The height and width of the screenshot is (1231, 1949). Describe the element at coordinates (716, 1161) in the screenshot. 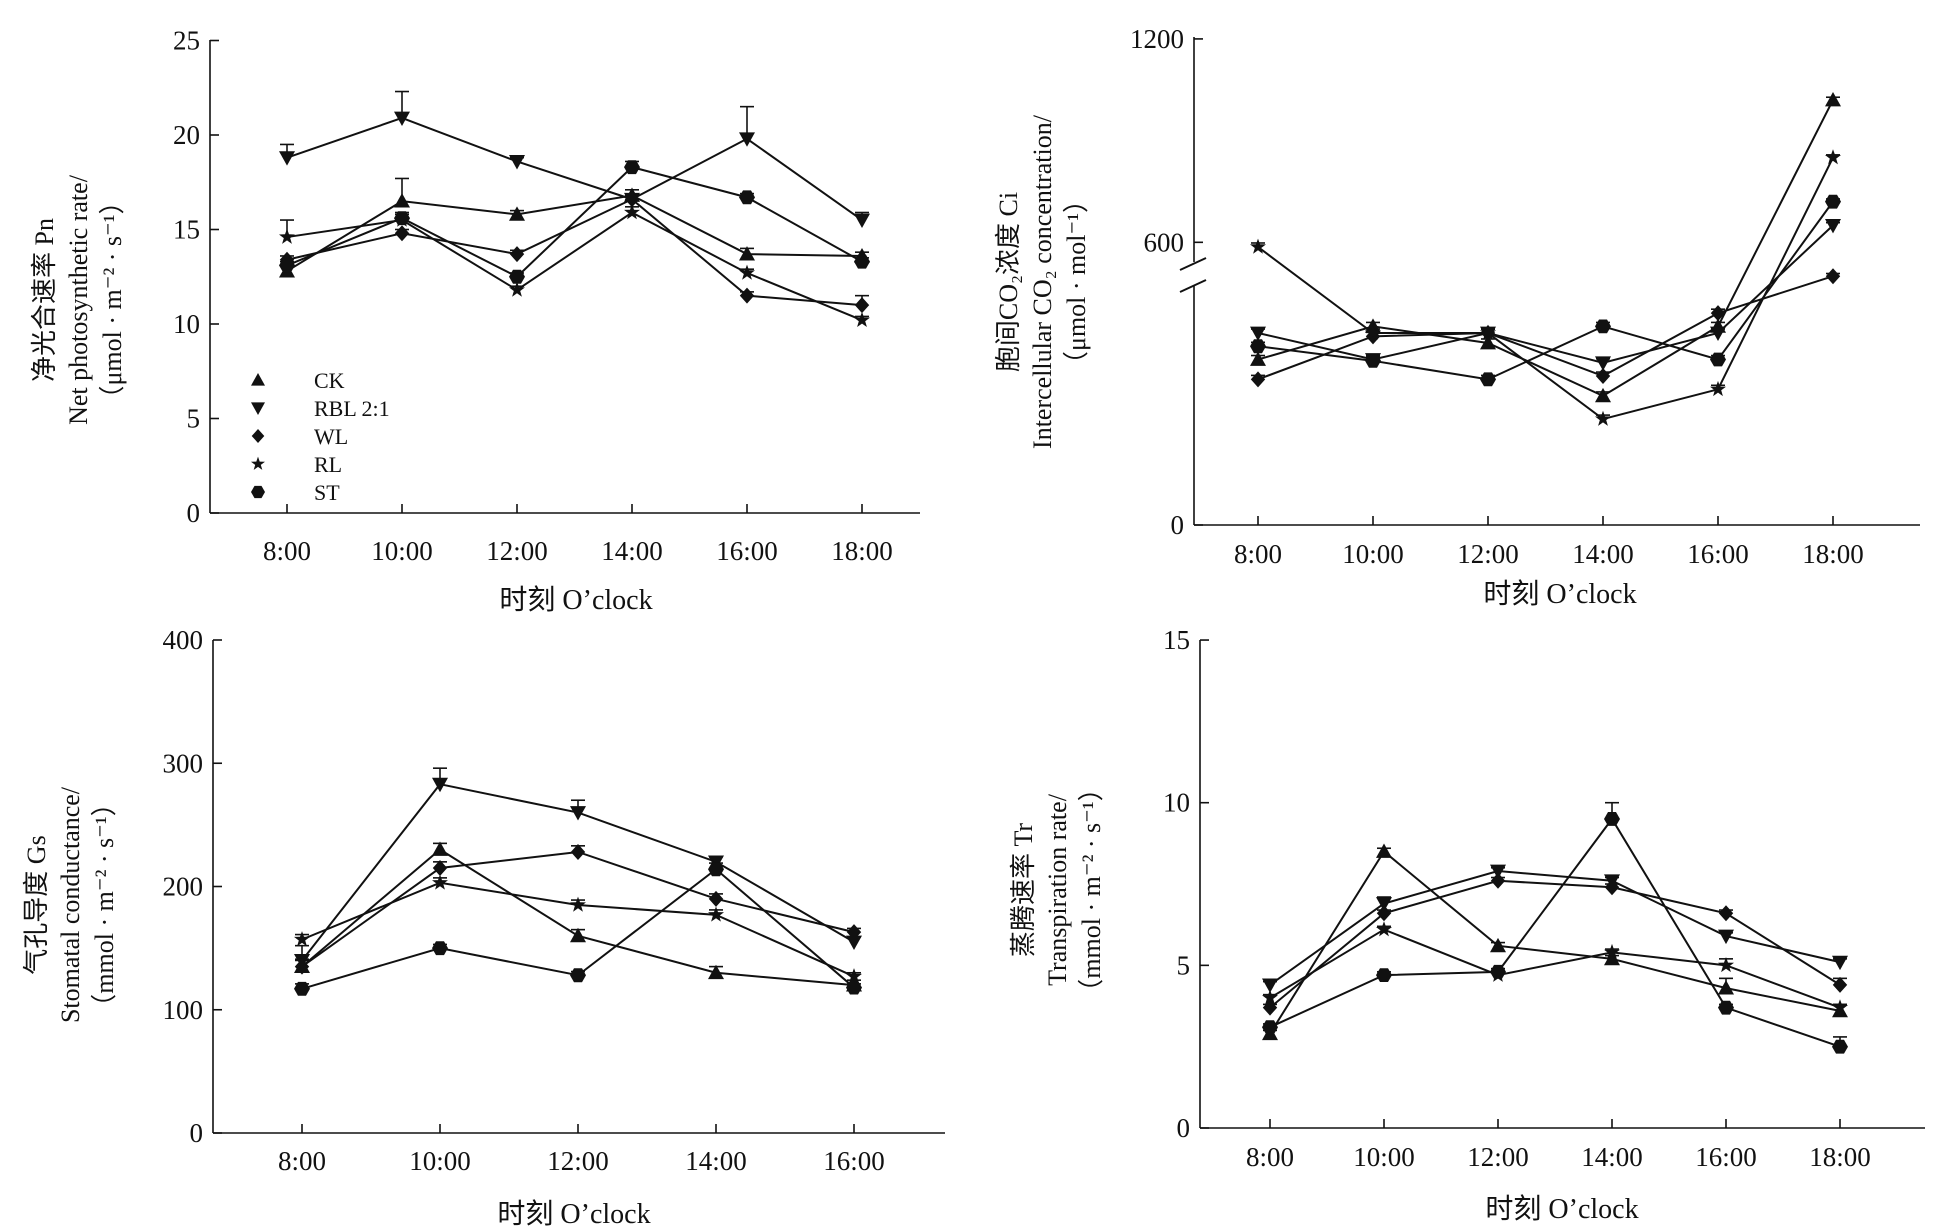

I see `gs-x-tick-label: 14:00` at that location.